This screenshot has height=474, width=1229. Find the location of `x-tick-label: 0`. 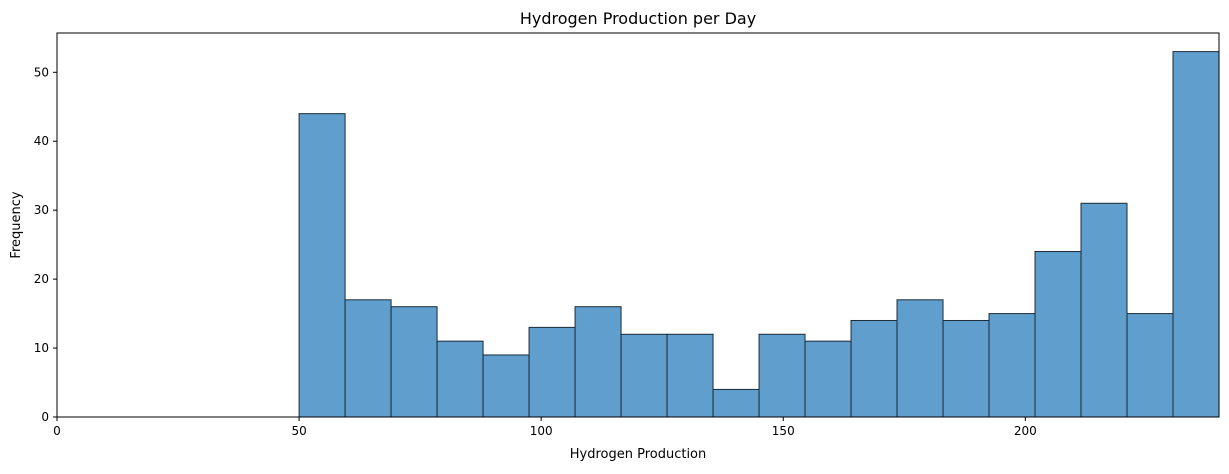

x-tick-label: 0 is located at coordinates (57, 431).